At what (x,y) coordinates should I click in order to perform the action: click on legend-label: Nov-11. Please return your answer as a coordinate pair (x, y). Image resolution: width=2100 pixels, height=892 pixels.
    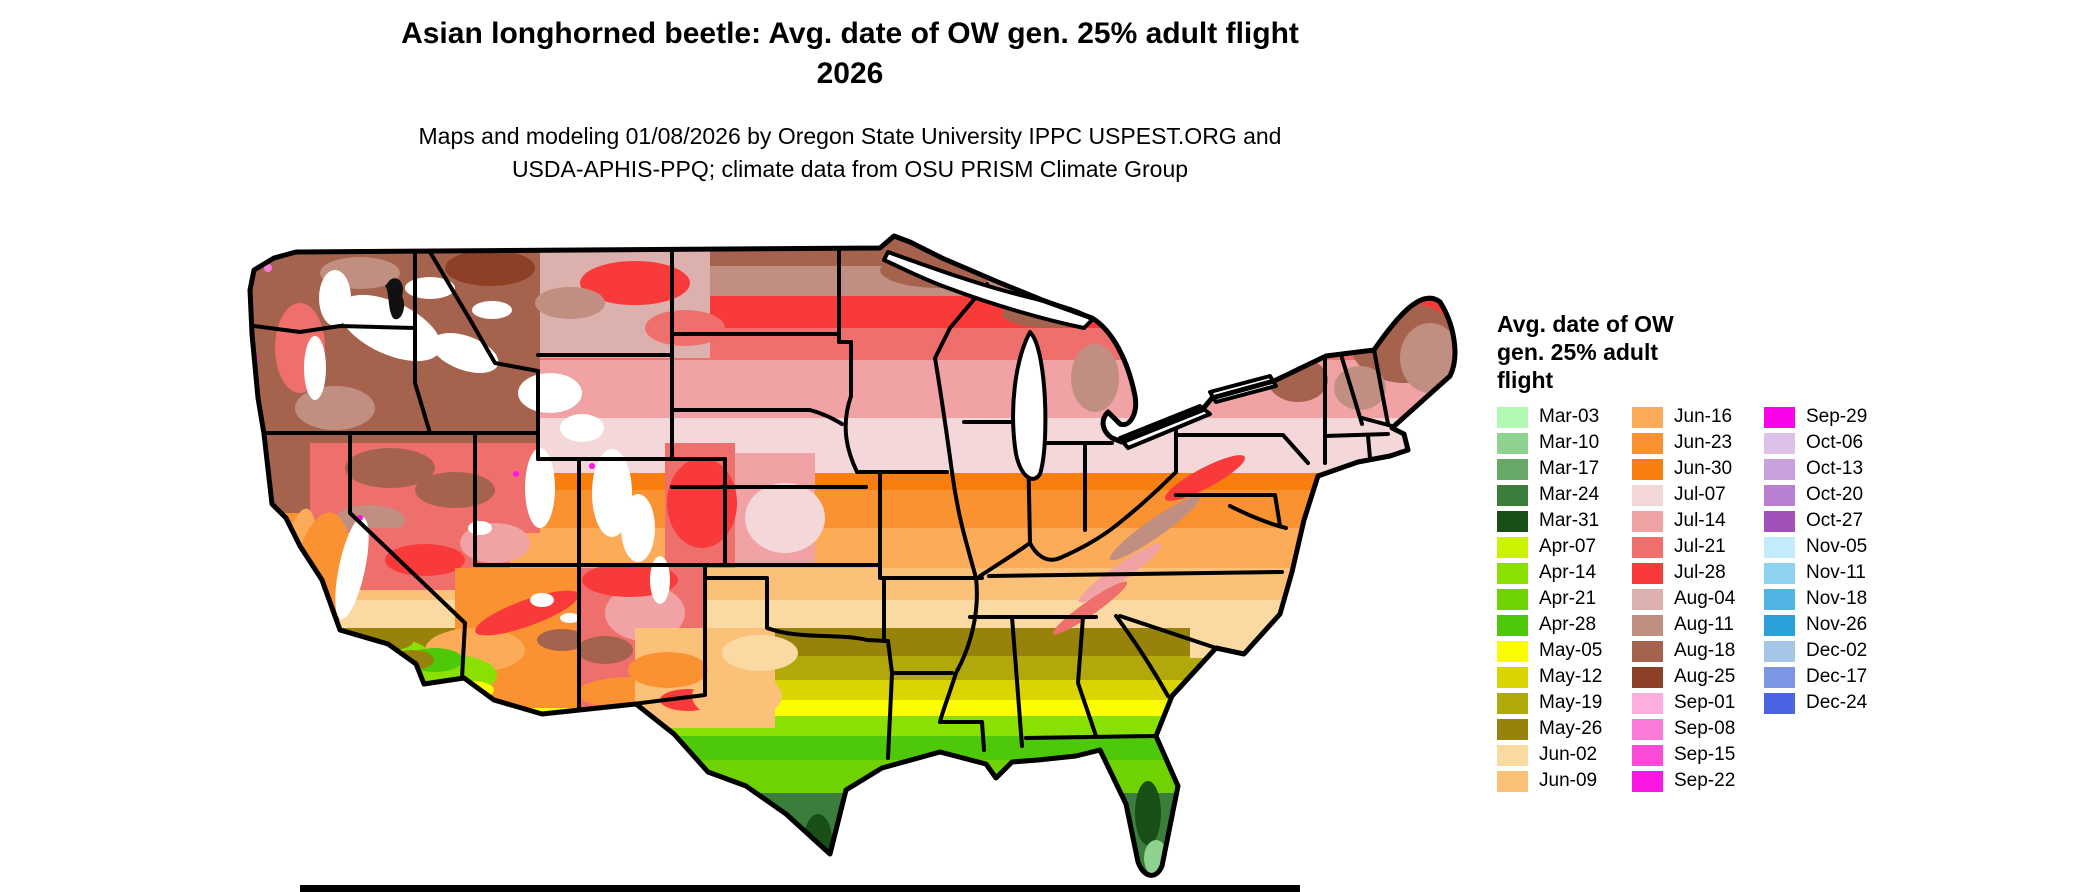
    Looking at the image, I should click on (1836, 572).